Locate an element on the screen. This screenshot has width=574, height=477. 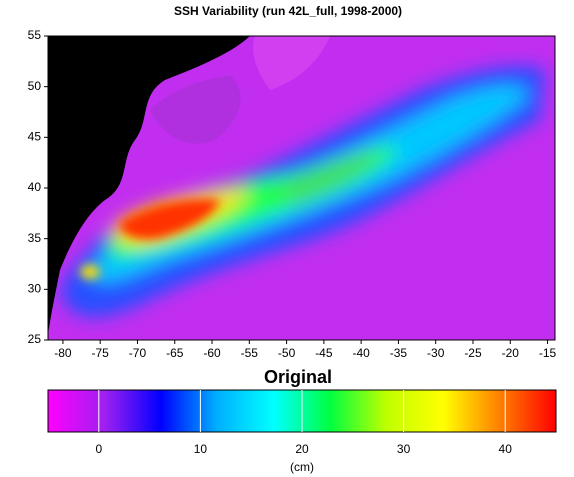
annotation: Original is located at coordinates (298, 377).